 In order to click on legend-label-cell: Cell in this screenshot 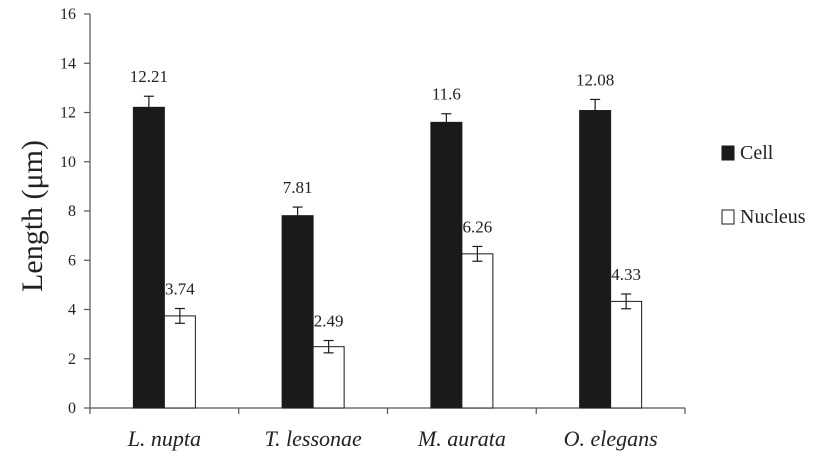, I will do `click(757, 153)`.